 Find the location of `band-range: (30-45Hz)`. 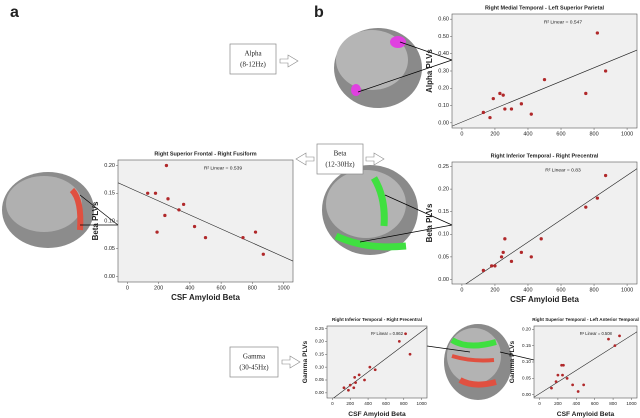

band-range: (30-45Hz) is located at coordinates (254, 368).